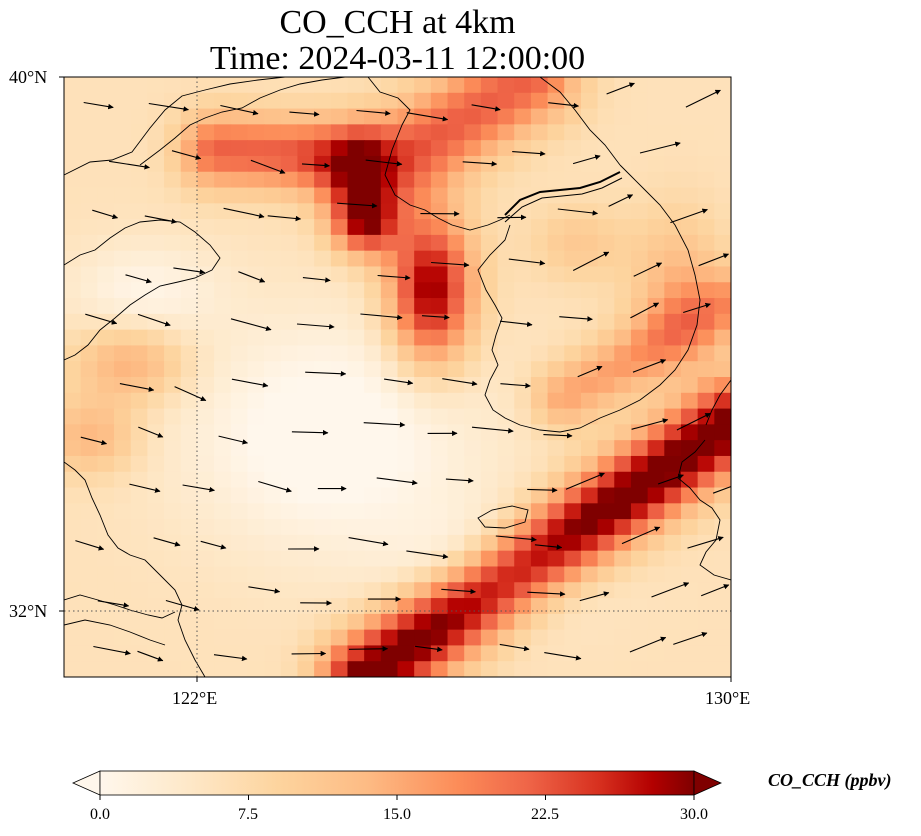  Describe the element at coordinates (28, 611) in the screenshot. I see `lat-tick-label-32n: 32°N` at that location.